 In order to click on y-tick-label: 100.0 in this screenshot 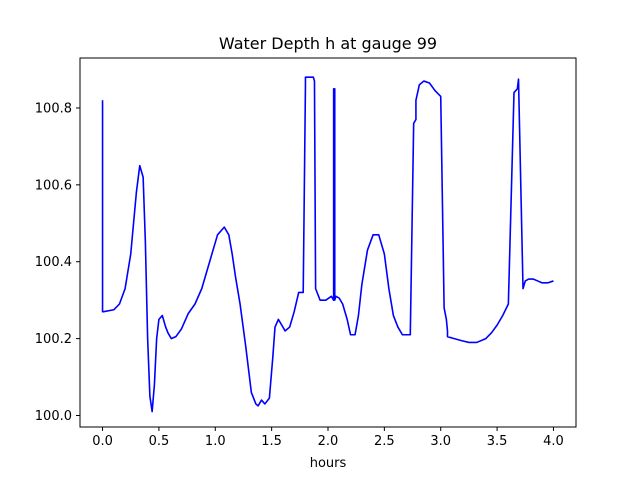, I will do `click(53, 416)`.